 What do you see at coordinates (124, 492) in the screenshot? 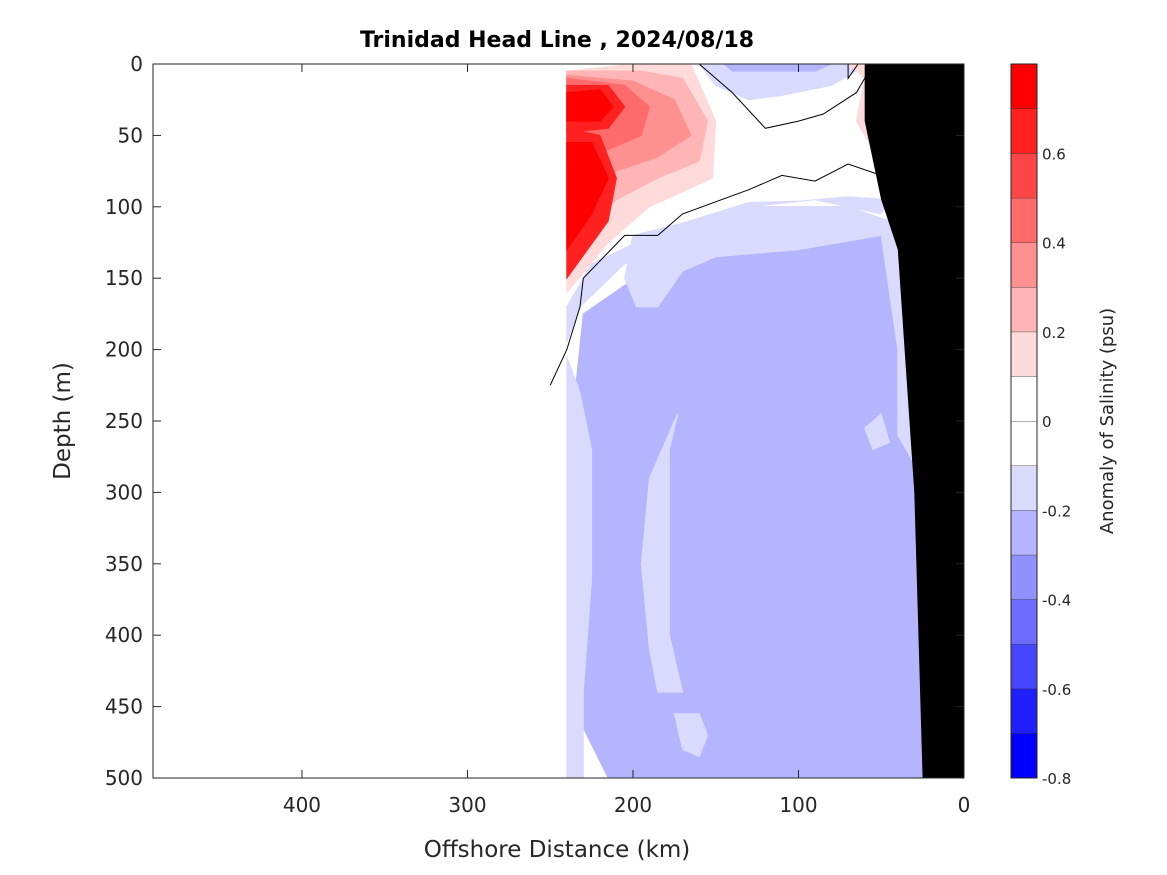
I see `y-tick-label: 300` at bounding box center [124, 492].